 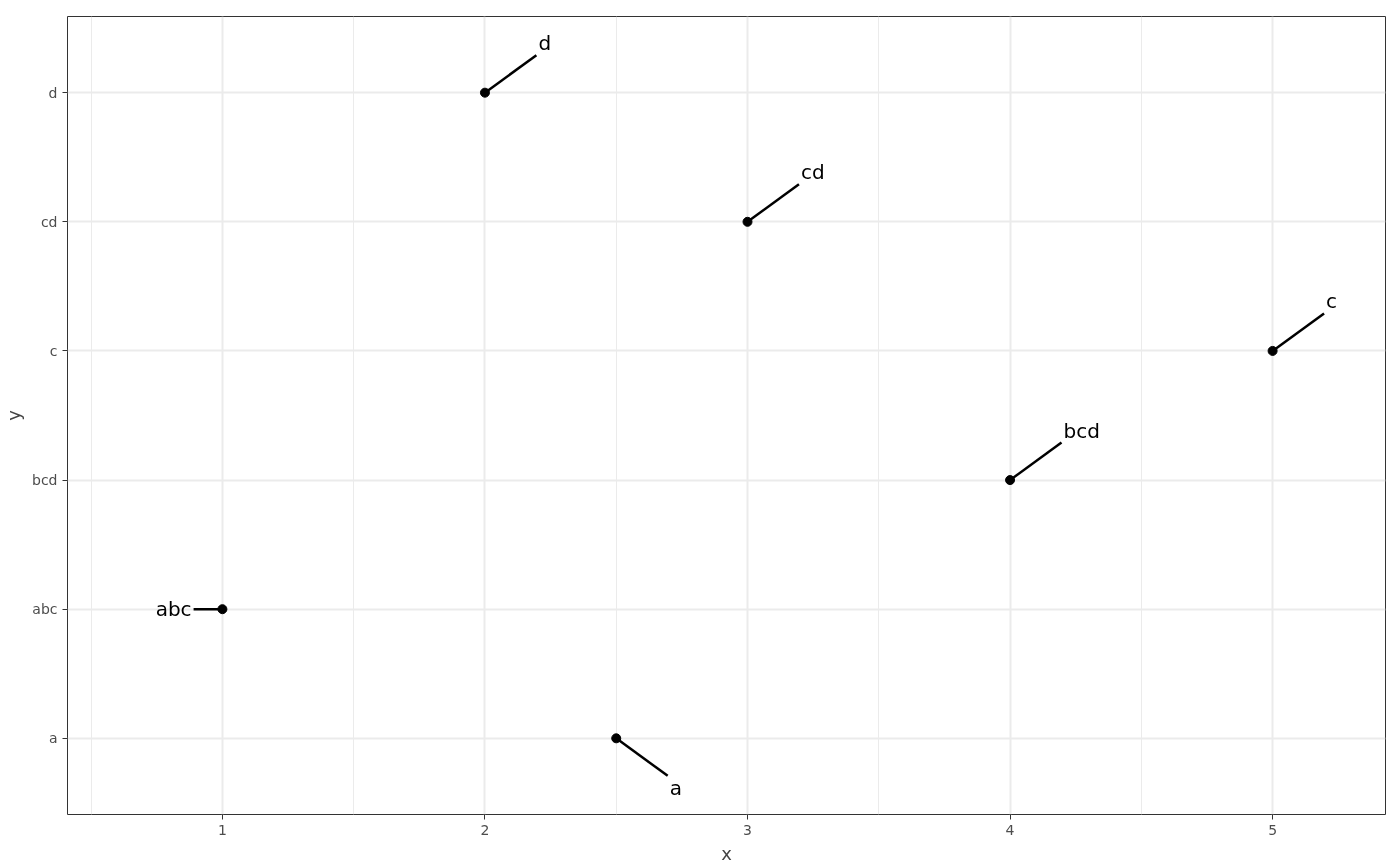 What do you see at coordinates (53, 738) in the screenshot?
I see `y-tick-label: a` at bounding box center [53, 738].